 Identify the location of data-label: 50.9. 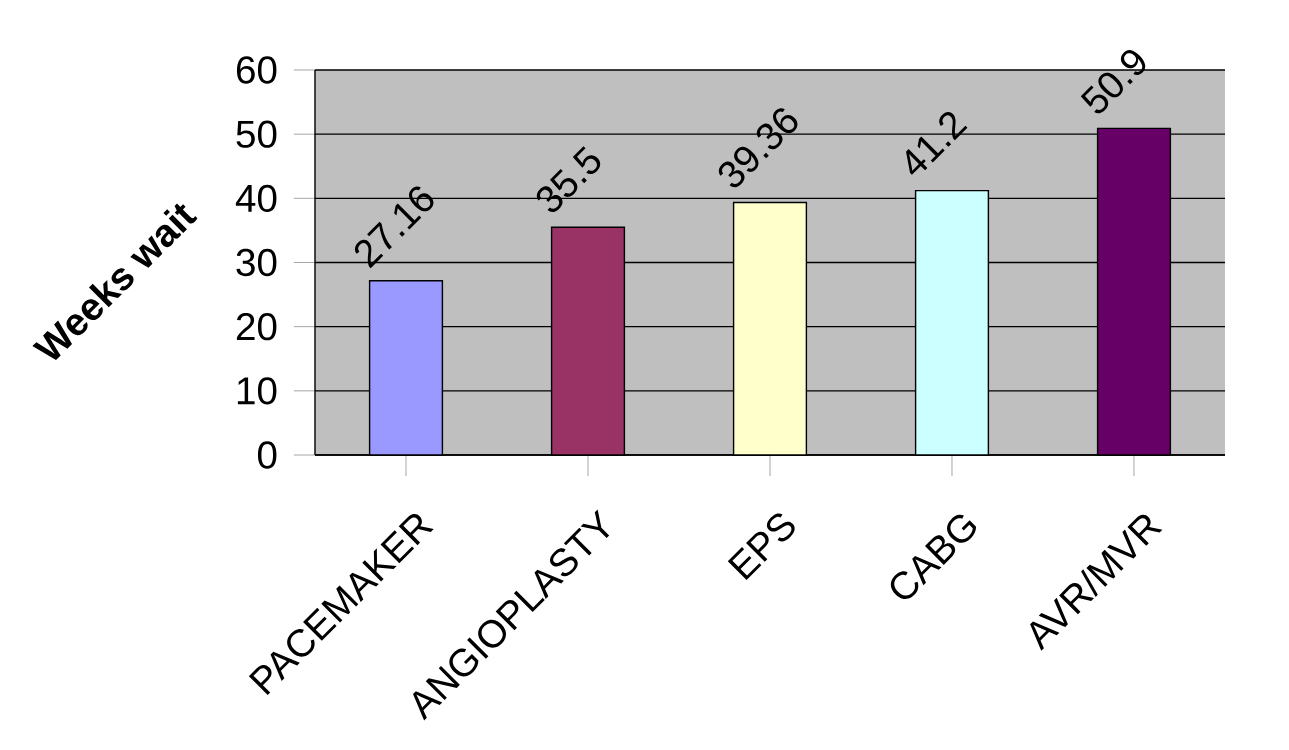
(1113, 82).